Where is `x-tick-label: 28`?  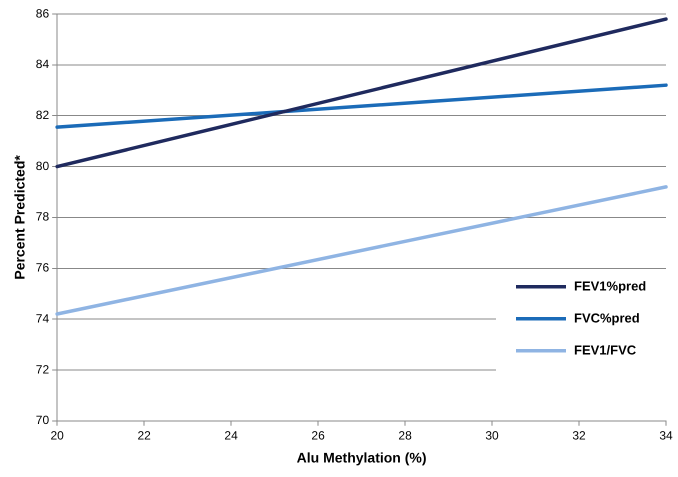 x-tick-label: 28 is located at coordinates (405, 435).